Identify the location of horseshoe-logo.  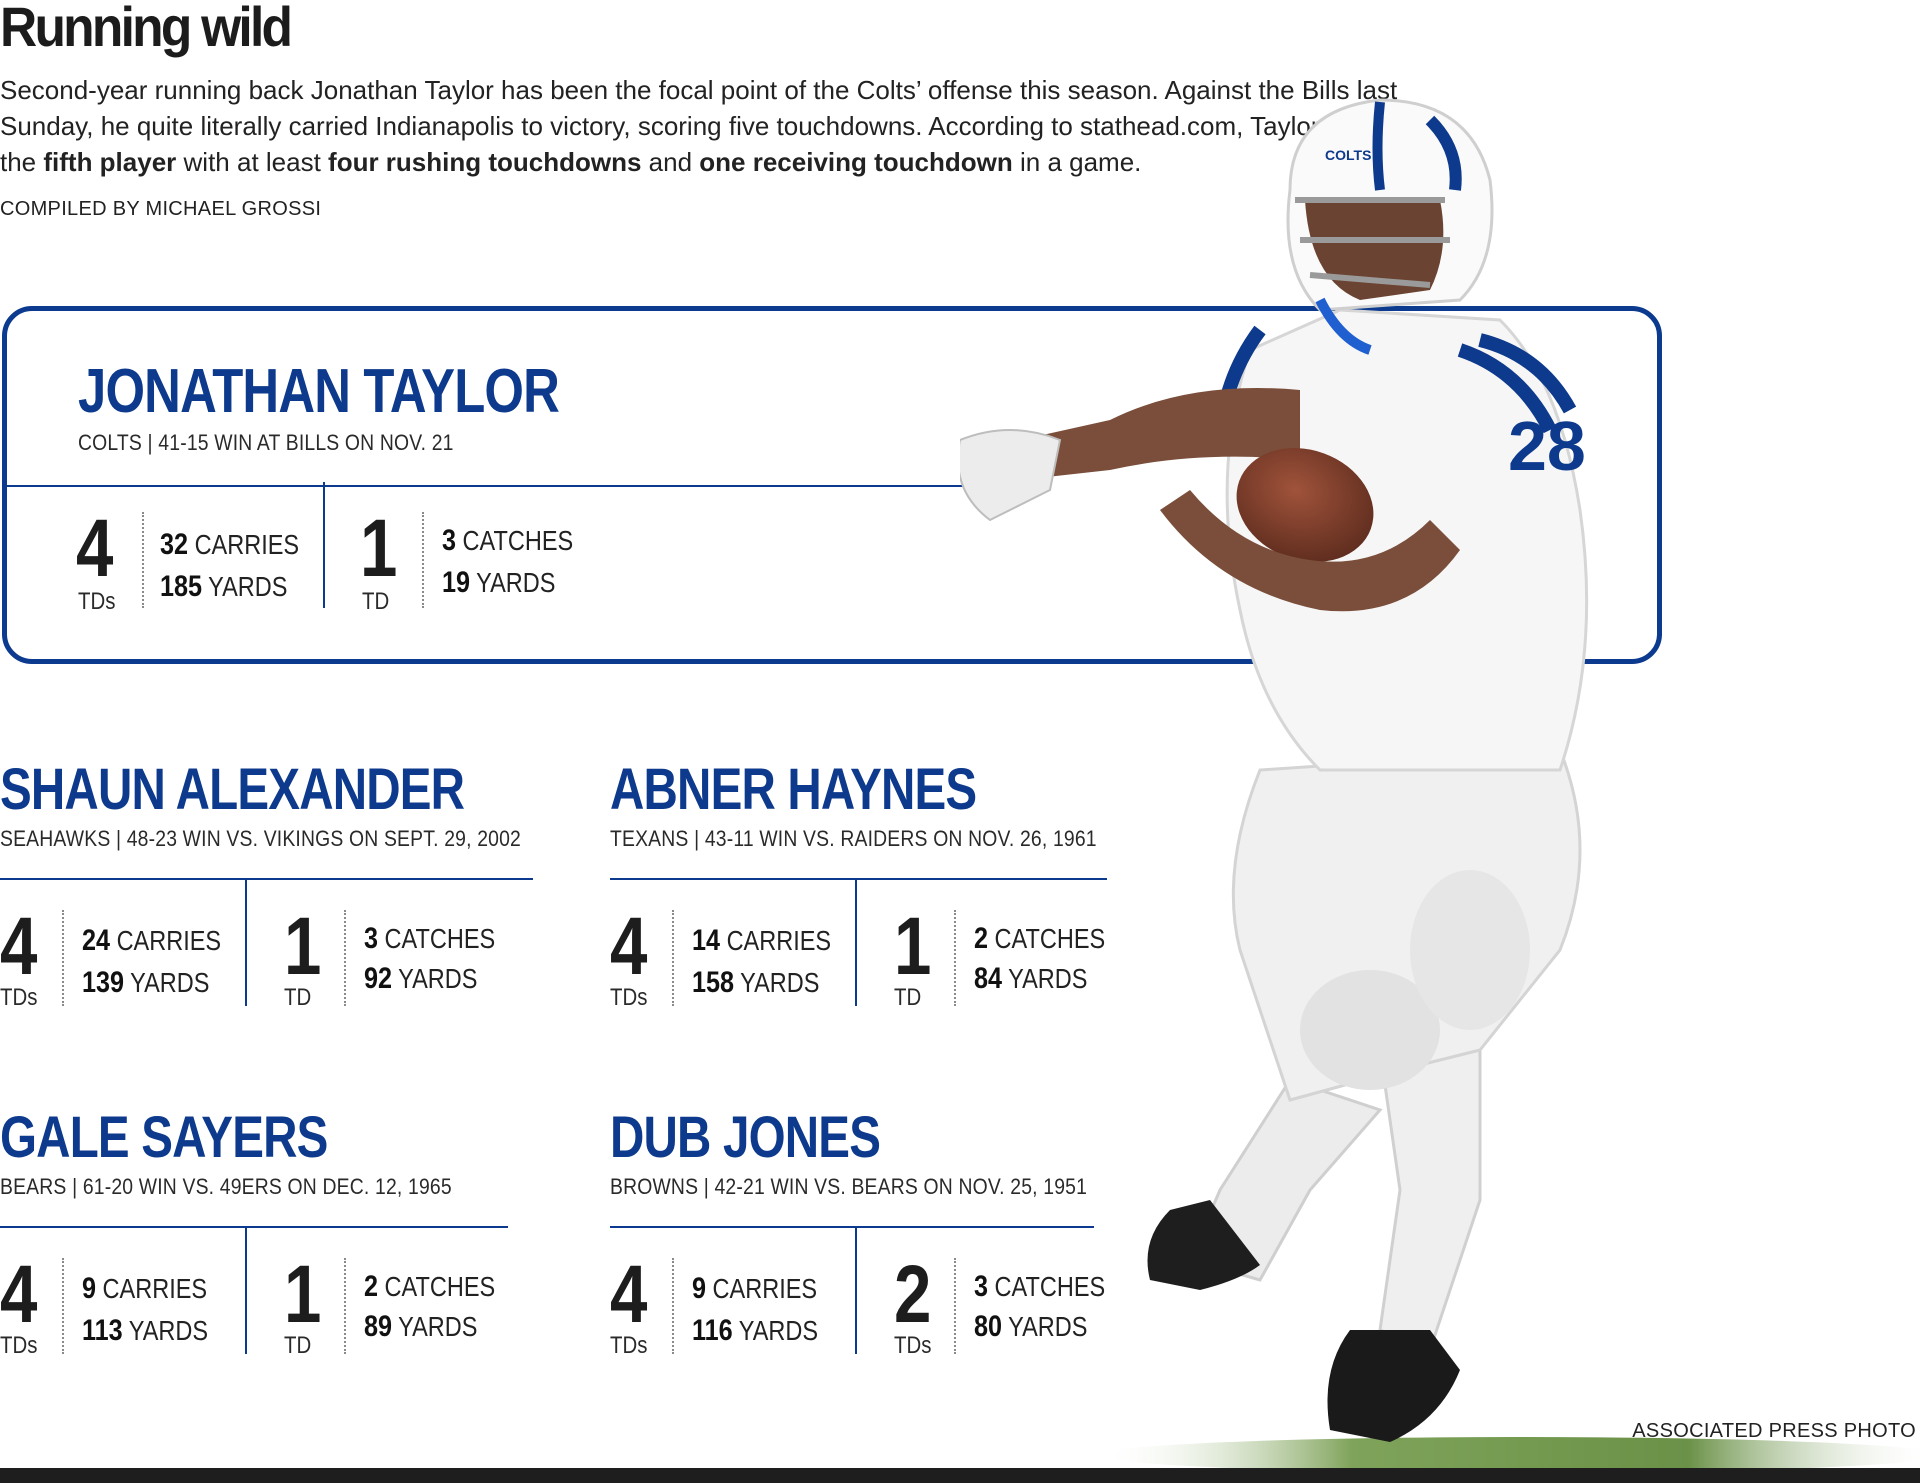
(1443, 153).